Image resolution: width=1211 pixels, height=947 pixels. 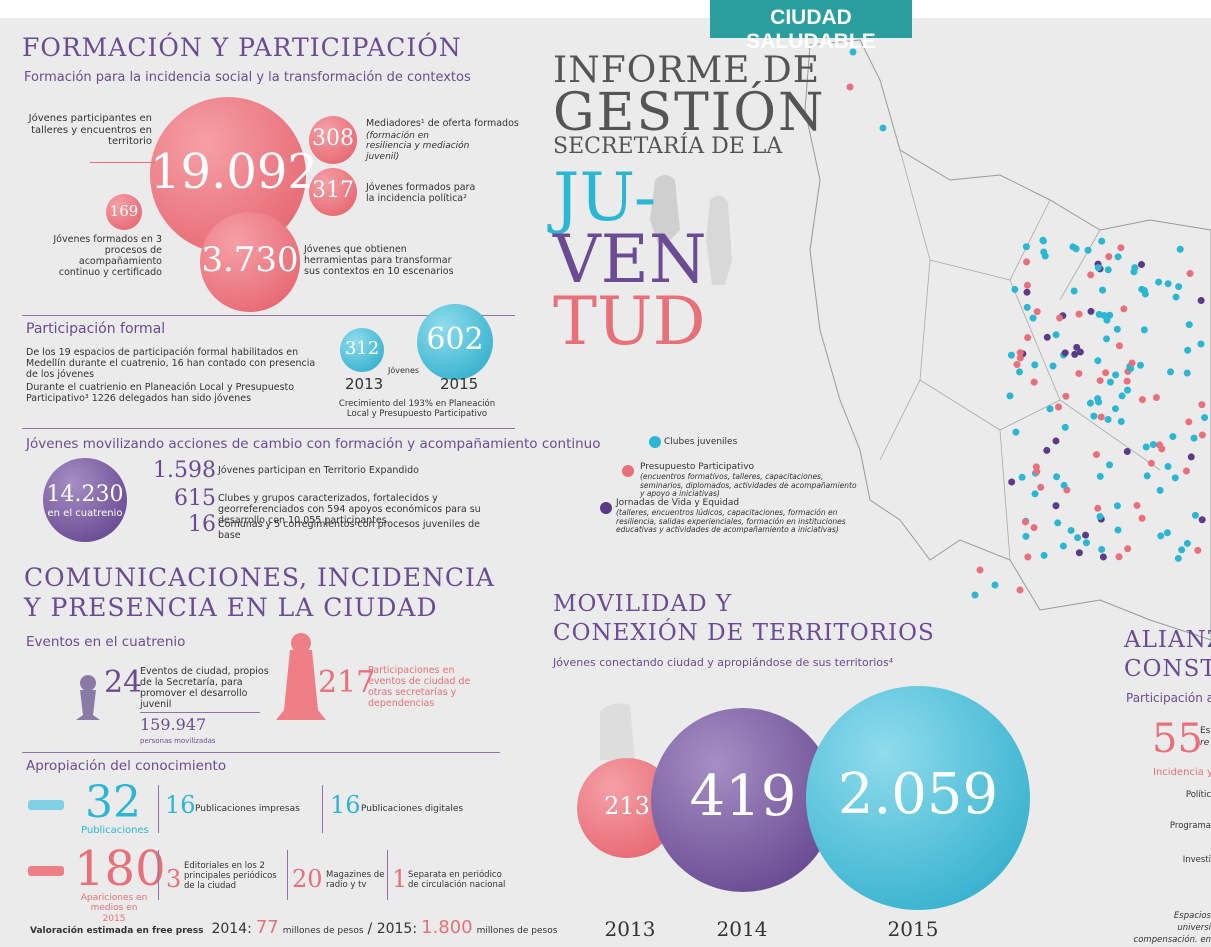 I want to click on bubble-value: 19.092, so click(x=234, y=172).